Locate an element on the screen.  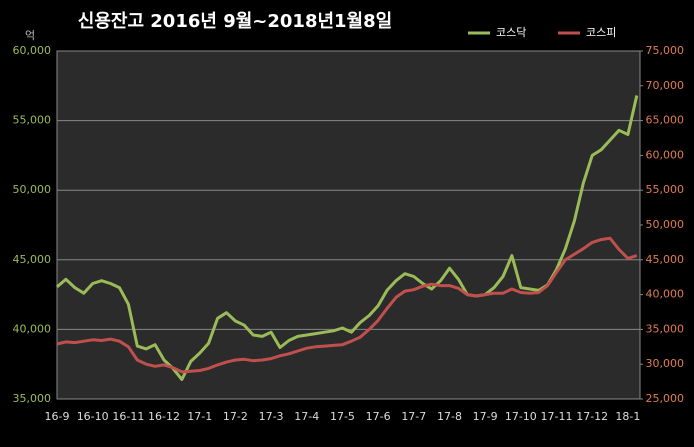
y2-tick-label: 75,000 is located at coordinates (665, 50).